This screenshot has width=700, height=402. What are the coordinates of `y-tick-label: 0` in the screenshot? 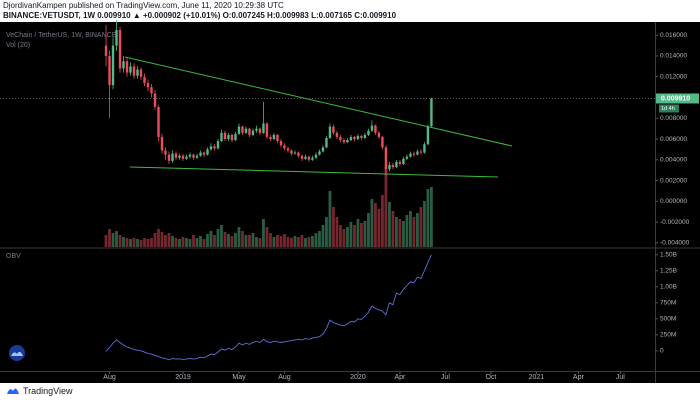 It's located at (662, 351).